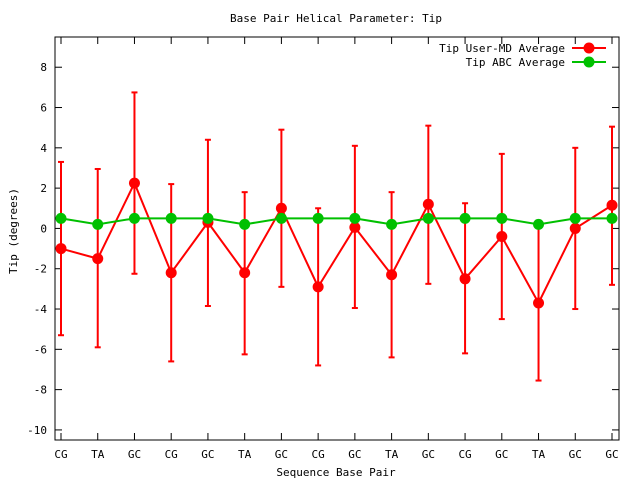 The width and height of the screenshot is (640, 485). Describe the element at coordinates (41, 309) in the screenshot. I see `y-tick-label: -4` at that location.